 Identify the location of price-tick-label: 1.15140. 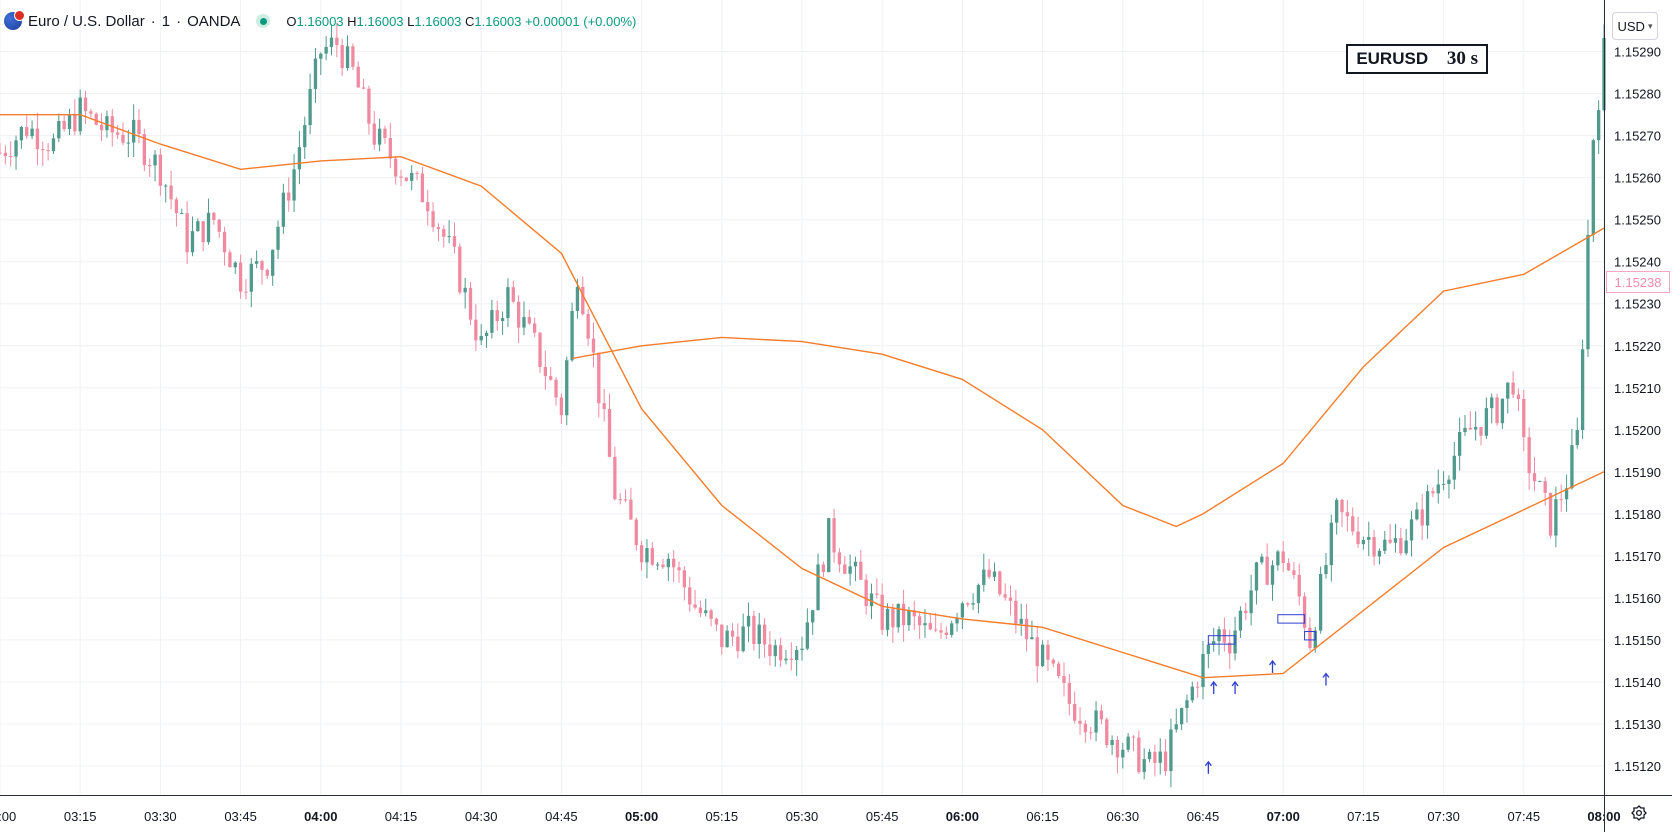
(1637, 682).